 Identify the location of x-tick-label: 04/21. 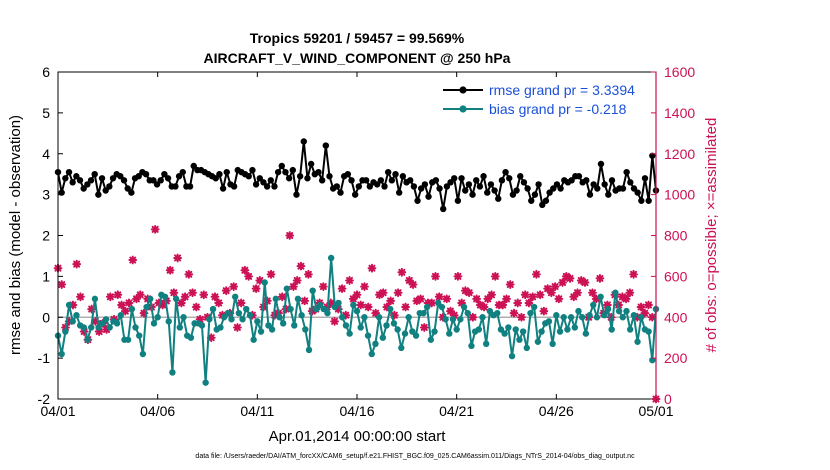
(456, 411).